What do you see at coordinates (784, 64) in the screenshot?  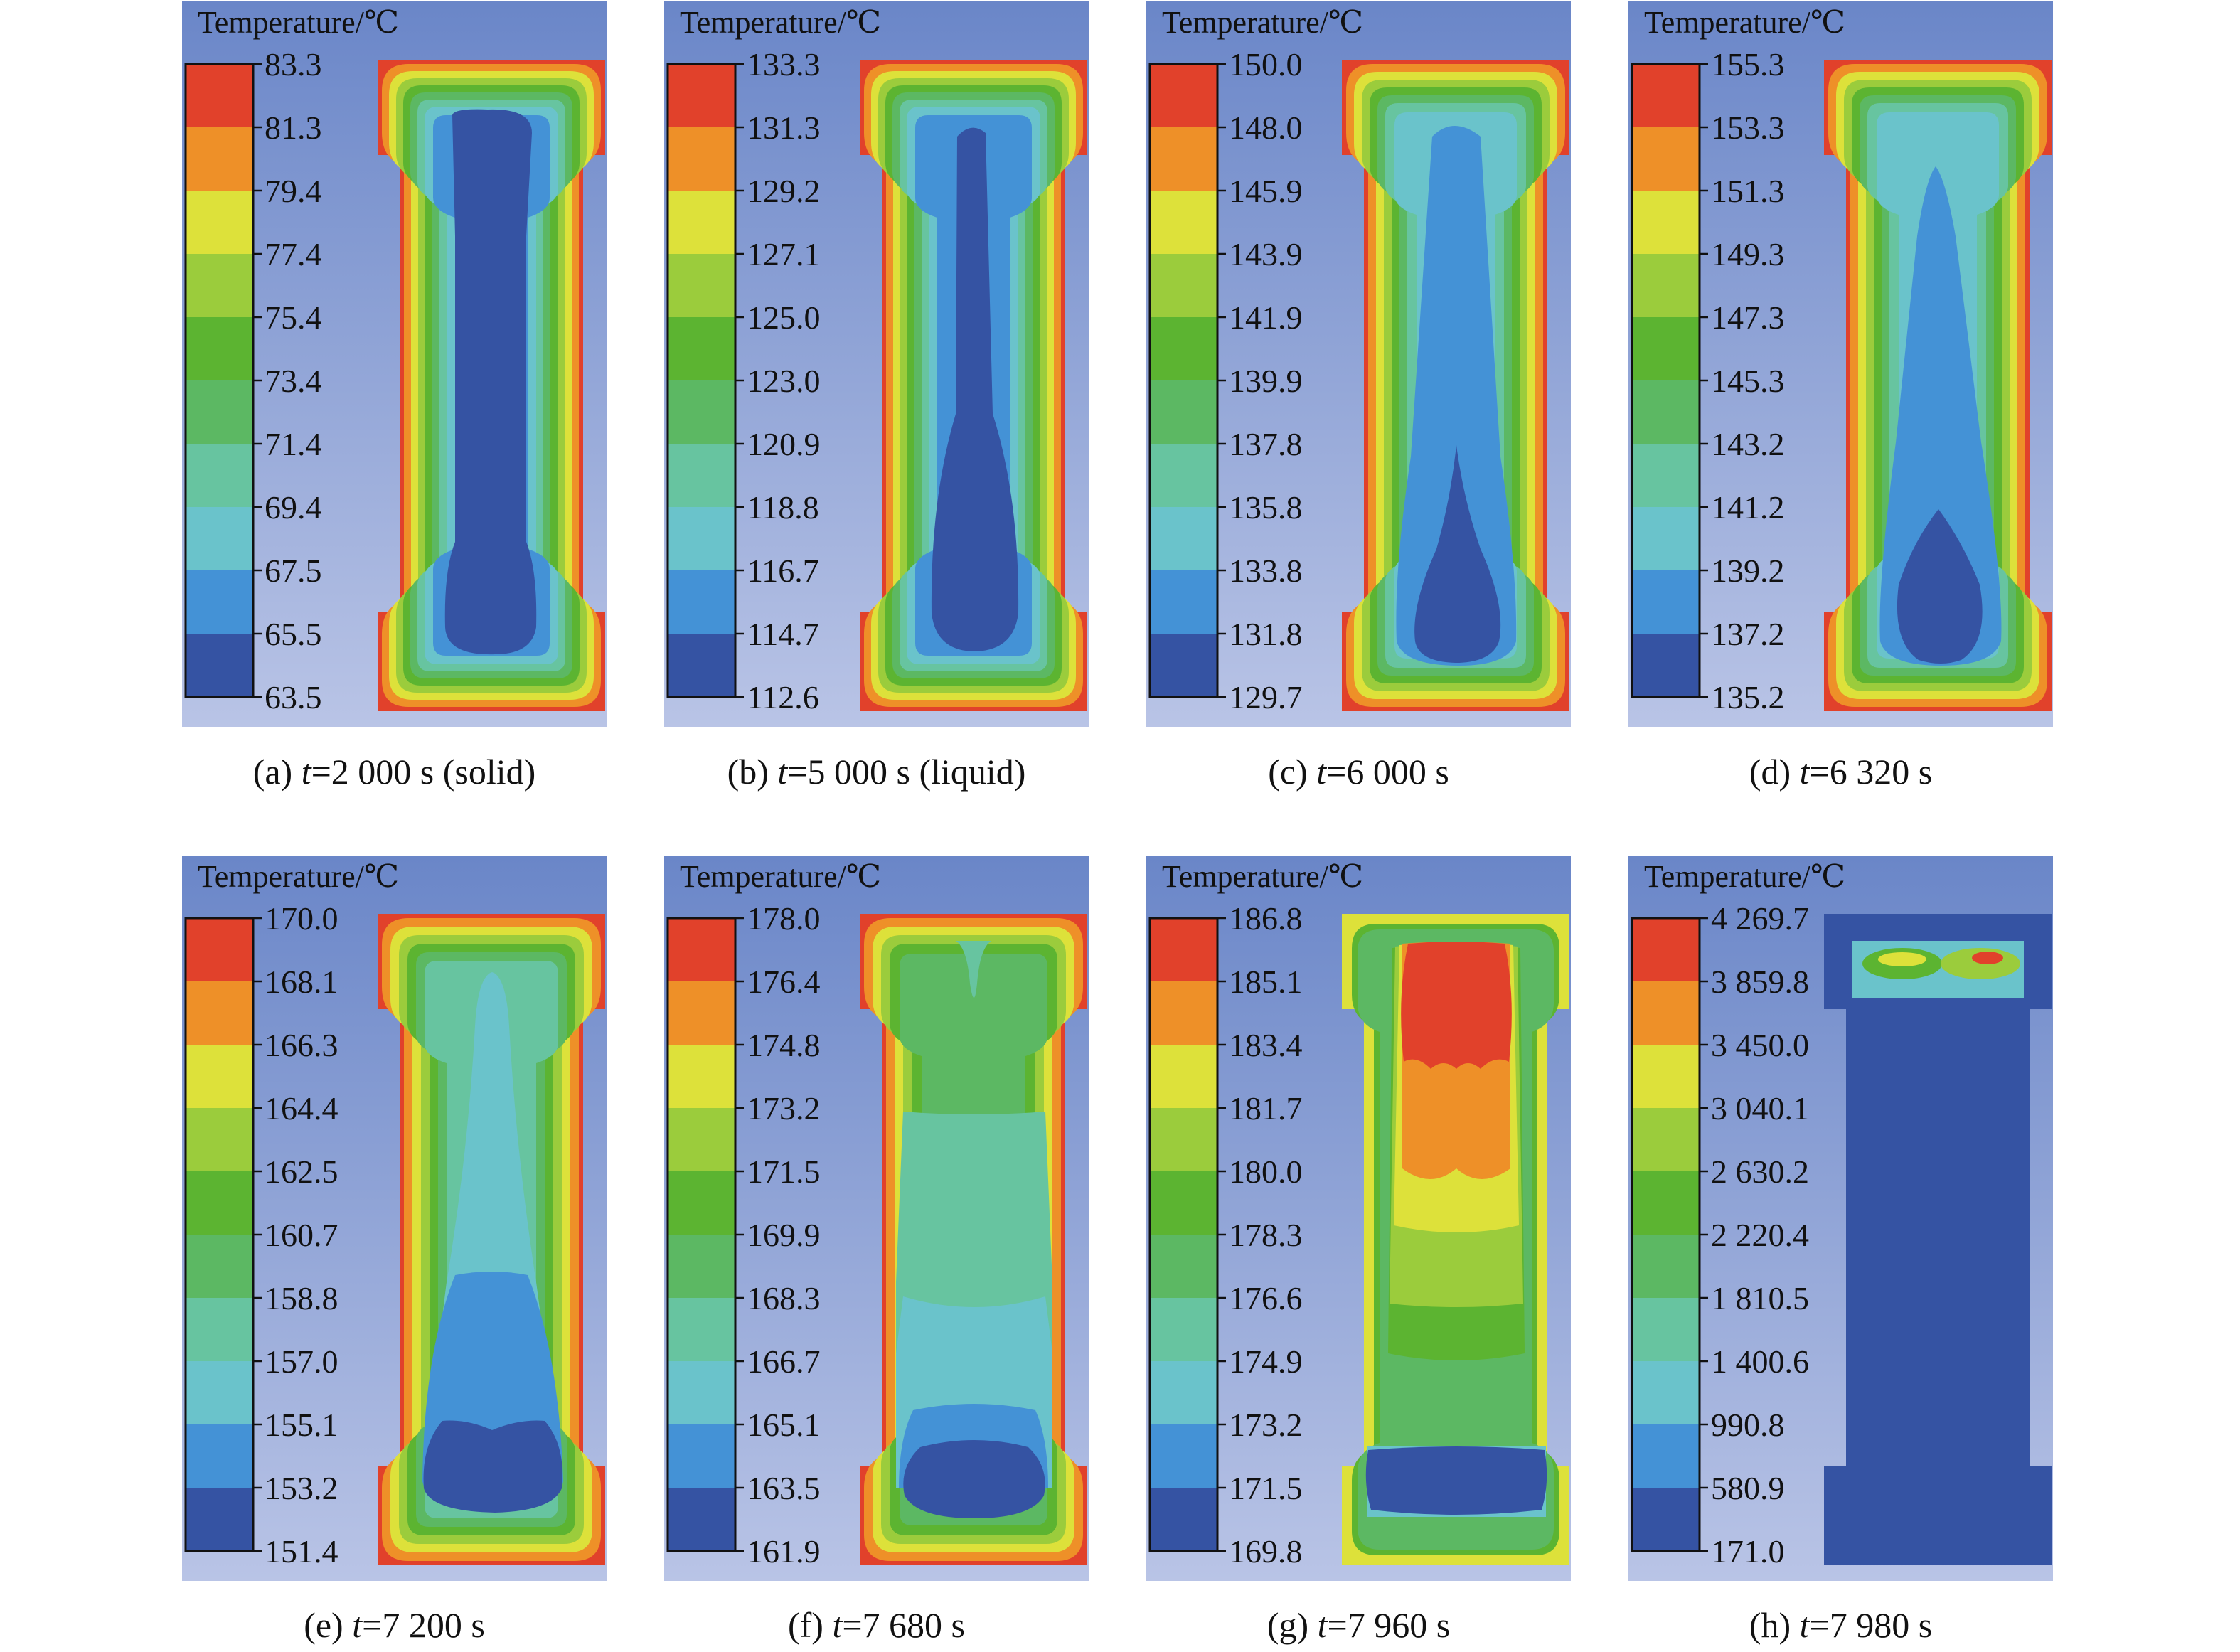 I see `tick-label: 133.3` at bounding box center [784, 64].